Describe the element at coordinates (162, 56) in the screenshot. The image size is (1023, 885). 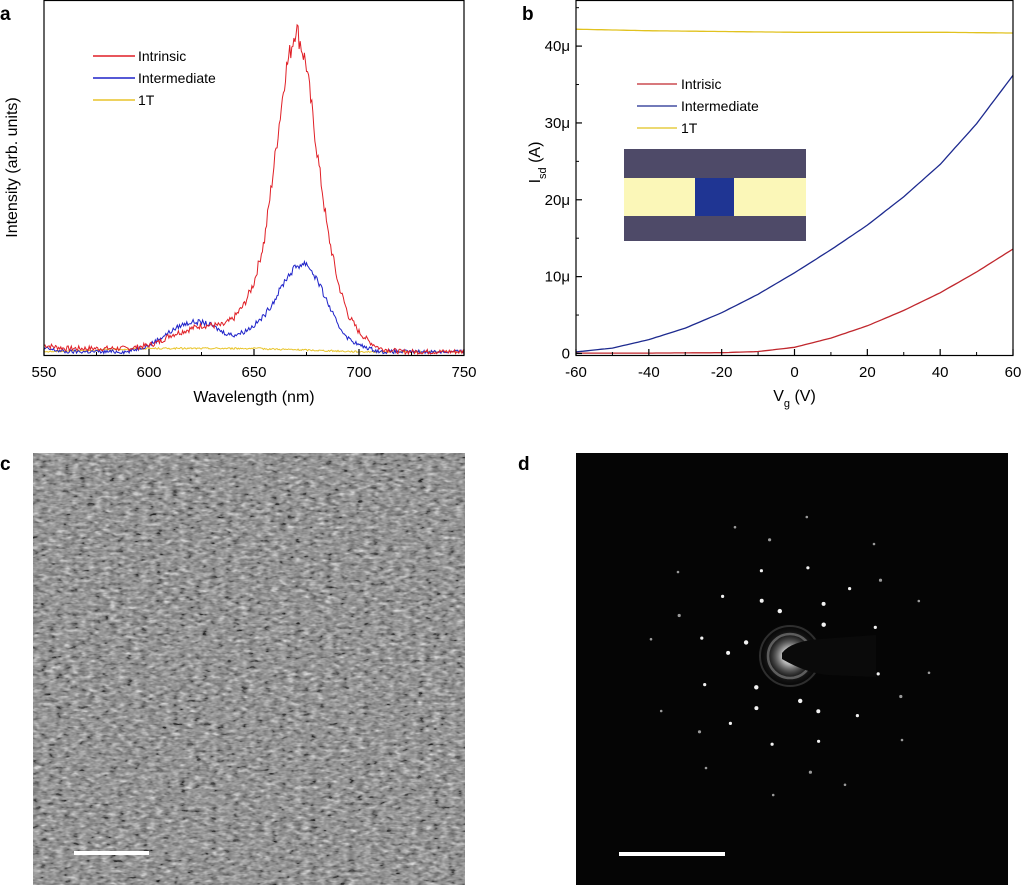
I see `legend-label-intrinsic: Intrinsic` at that location.